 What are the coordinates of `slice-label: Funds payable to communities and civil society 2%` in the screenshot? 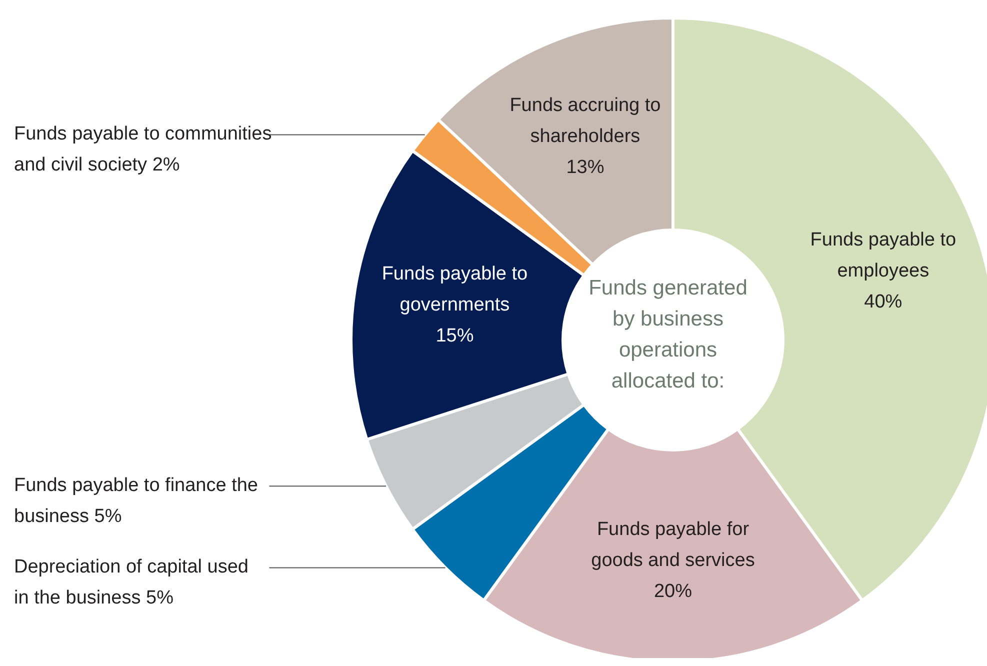 It's located at (143, 150).